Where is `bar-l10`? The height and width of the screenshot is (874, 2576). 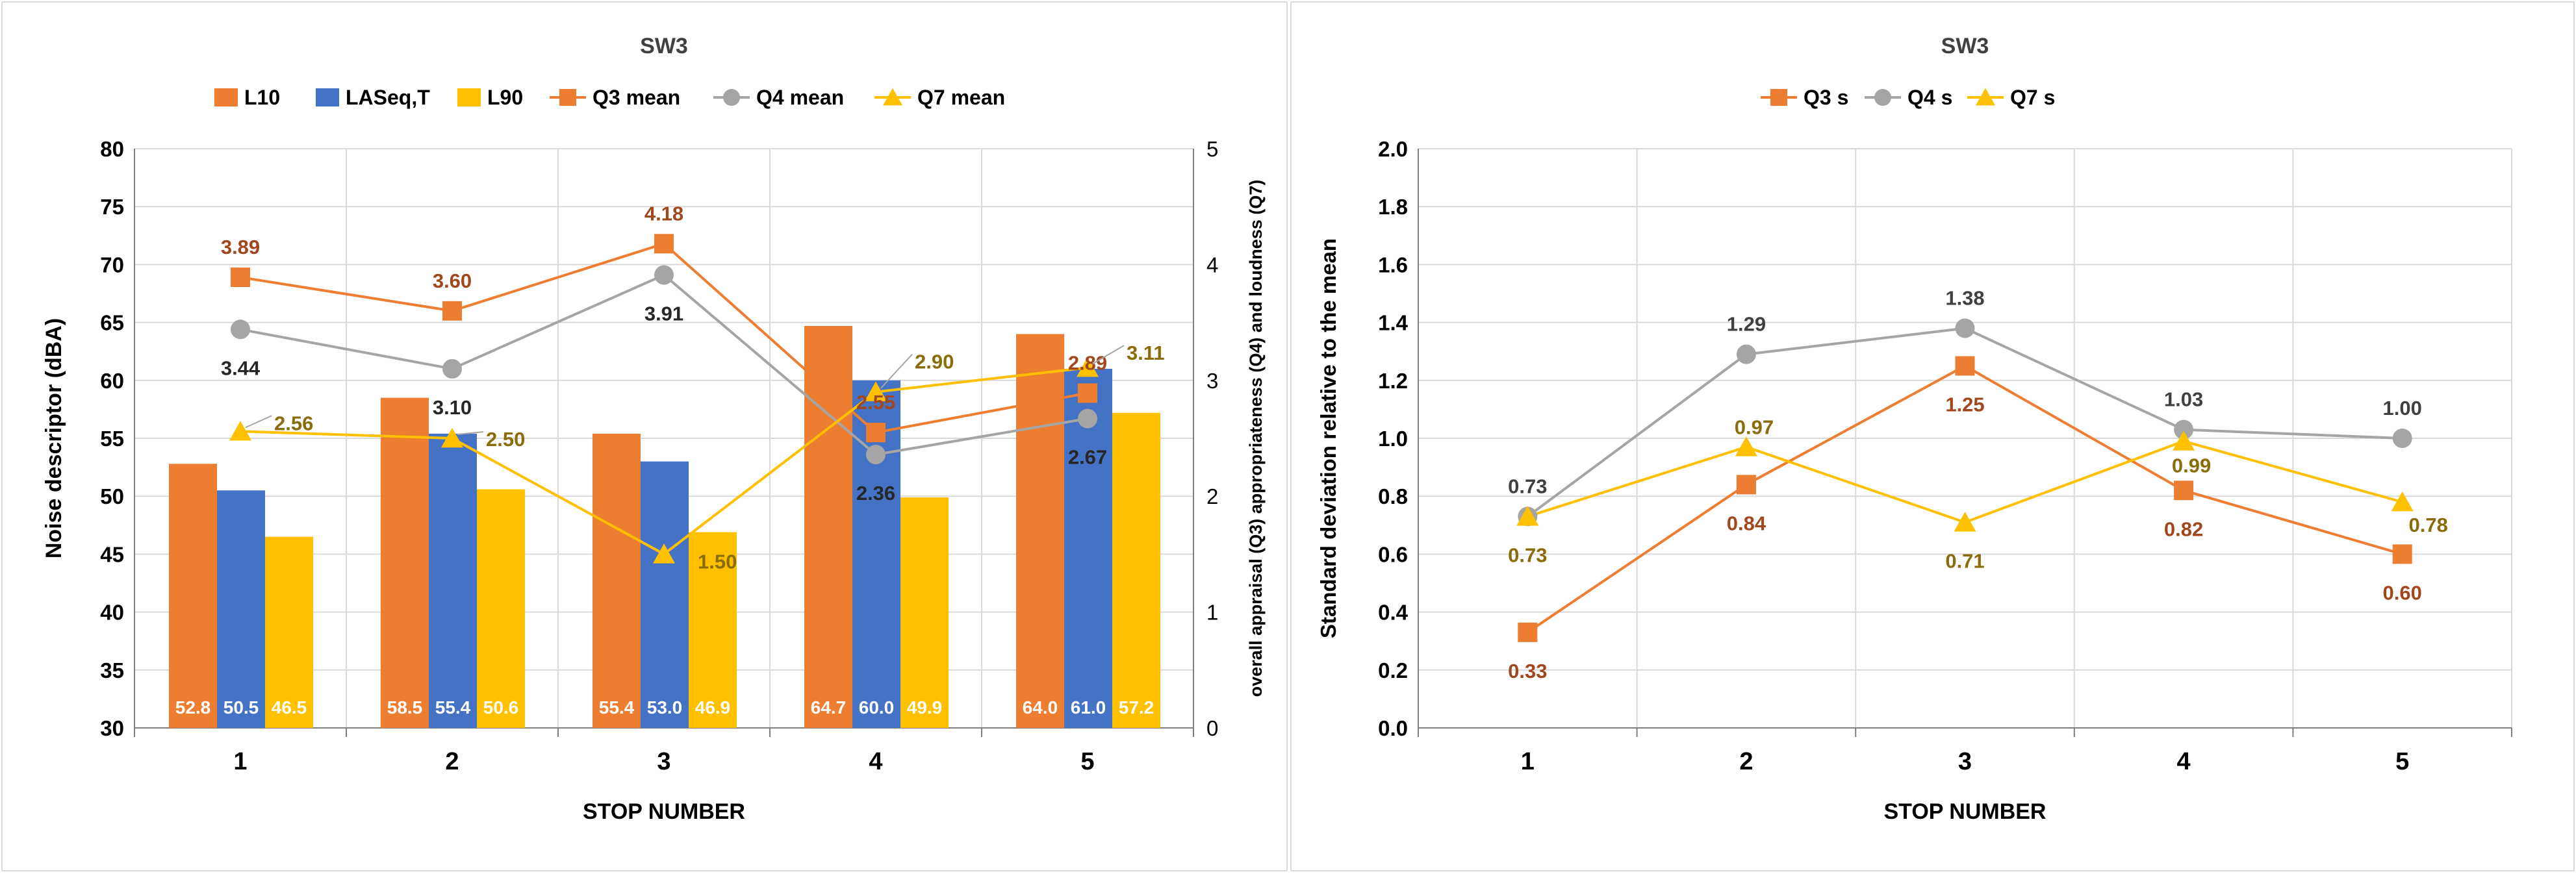
bar-l10 is located at coordinates (193, 596).